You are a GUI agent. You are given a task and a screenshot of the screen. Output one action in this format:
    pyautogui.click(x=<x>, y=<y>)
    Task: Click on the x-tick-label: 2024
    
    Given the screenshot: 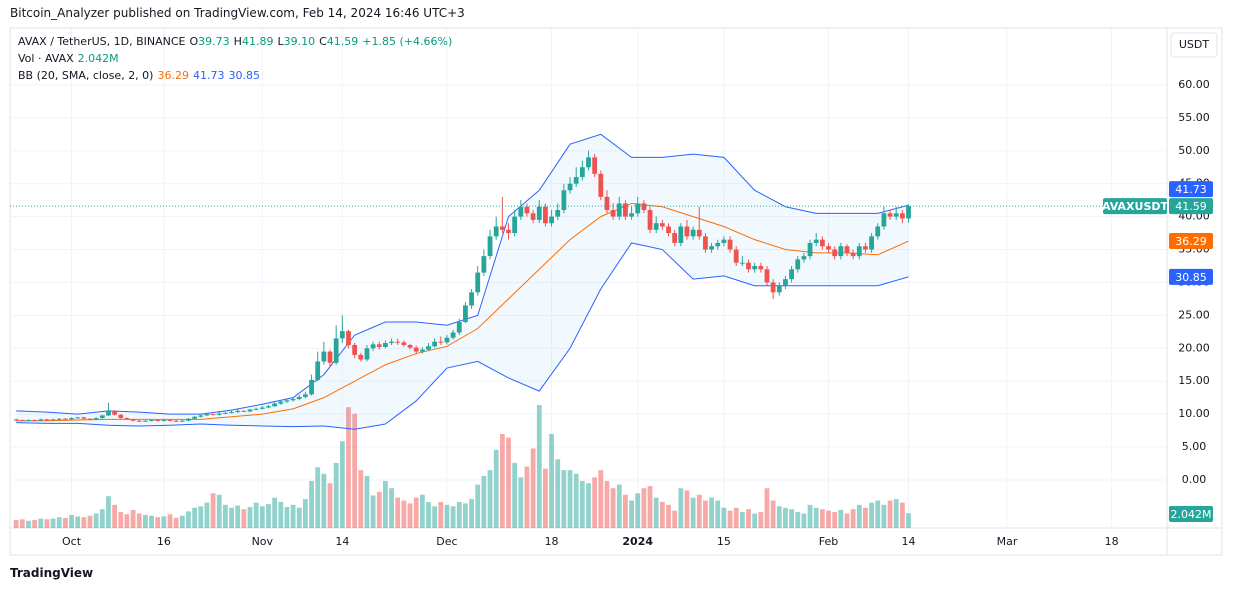 What is the action you would take?
    pyautogui.click(x=637, y=541)
    